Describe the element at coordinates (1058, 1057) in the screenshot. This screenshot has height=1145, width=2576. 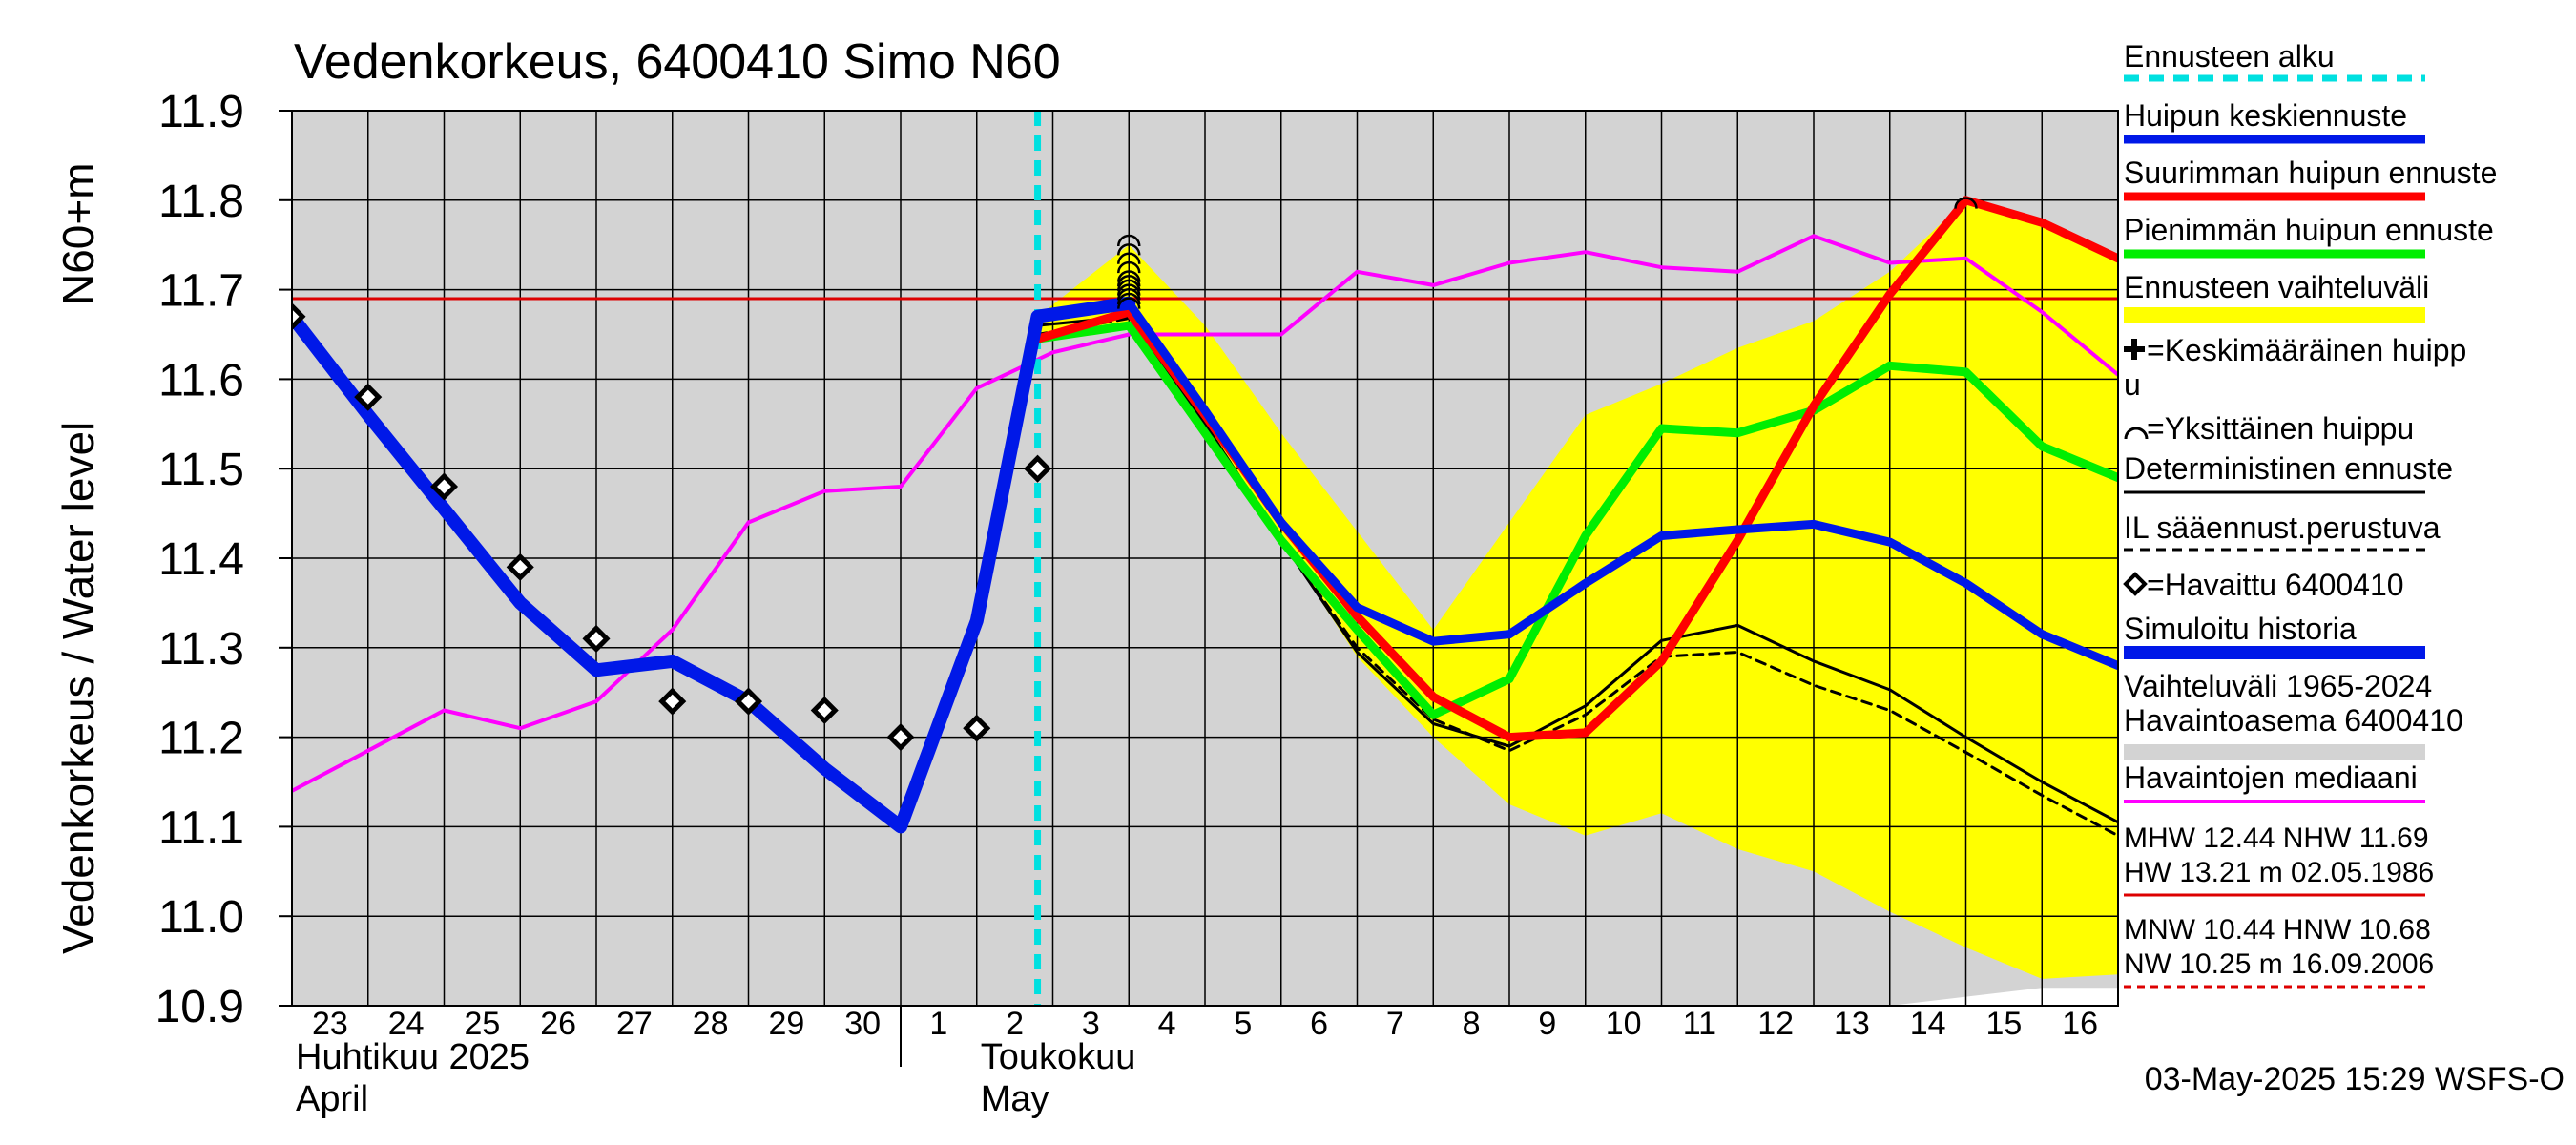
I see `month-label-fi: Toukokuu` at that location.